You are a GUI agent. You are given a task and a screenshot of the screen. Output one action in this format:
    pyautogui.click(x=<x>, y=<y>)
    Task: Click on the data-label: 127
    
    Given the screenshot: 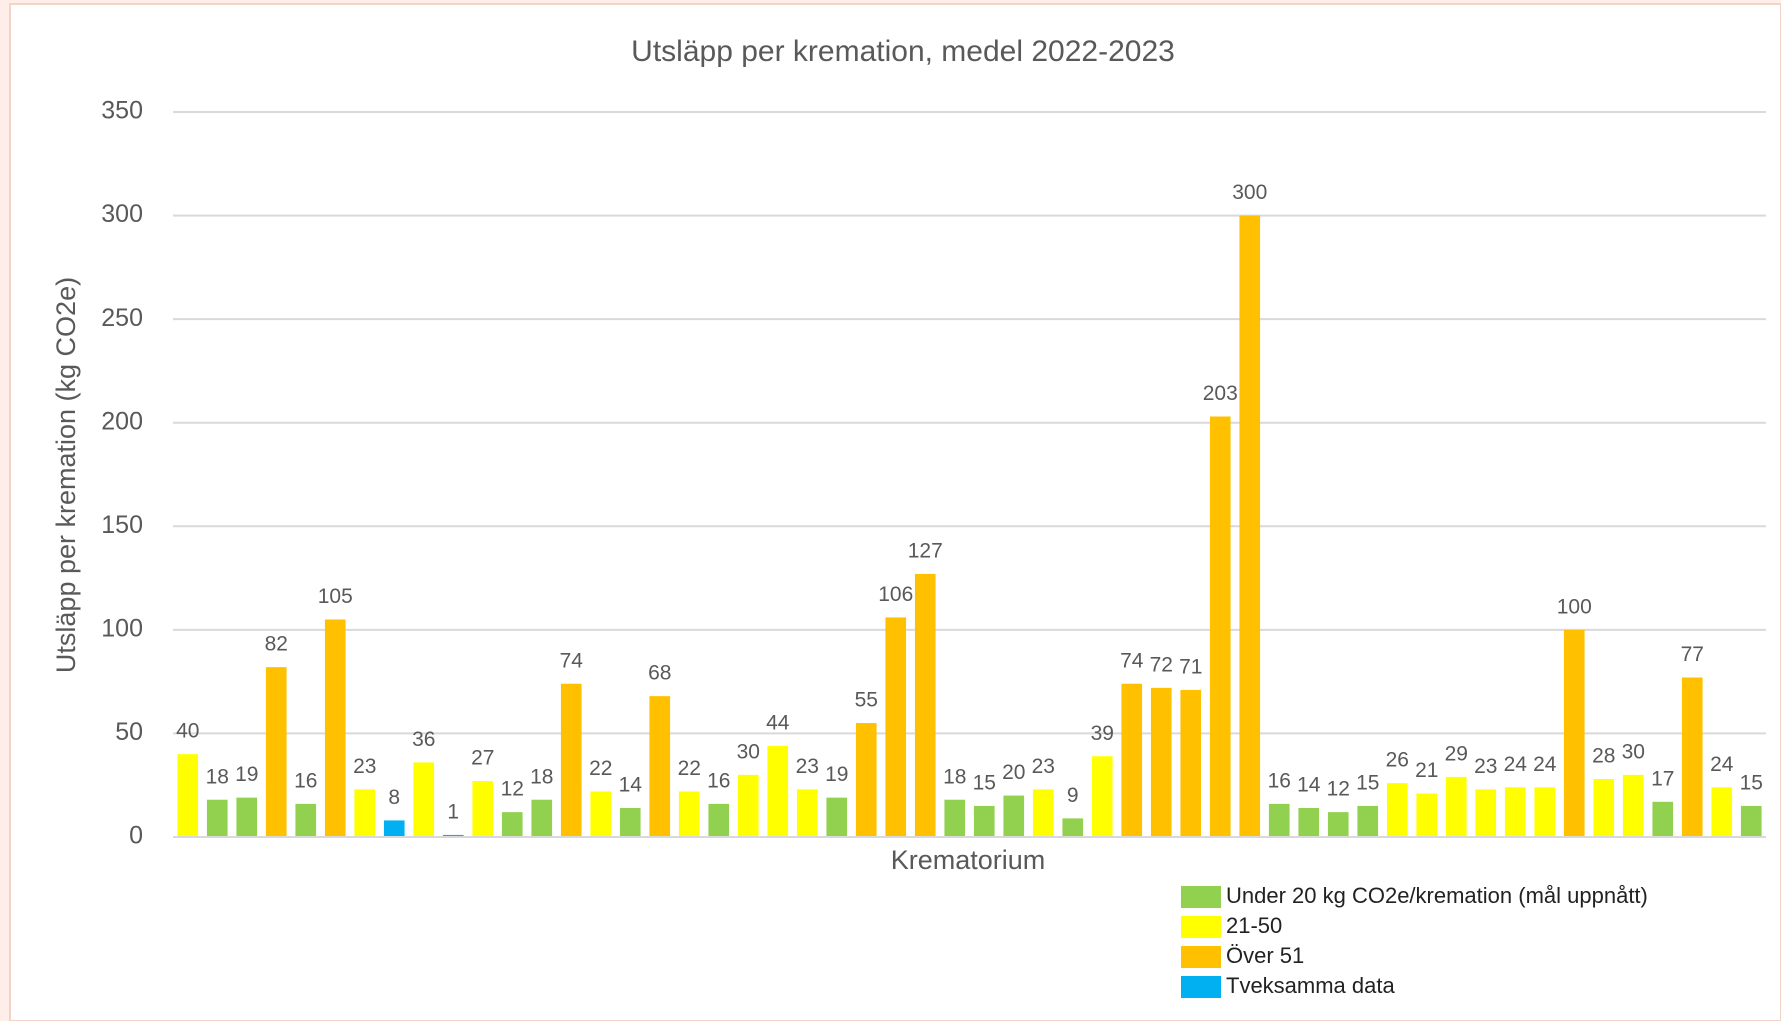 What is the action you would take?
    pyautogui.click(x=925, y=550)
    